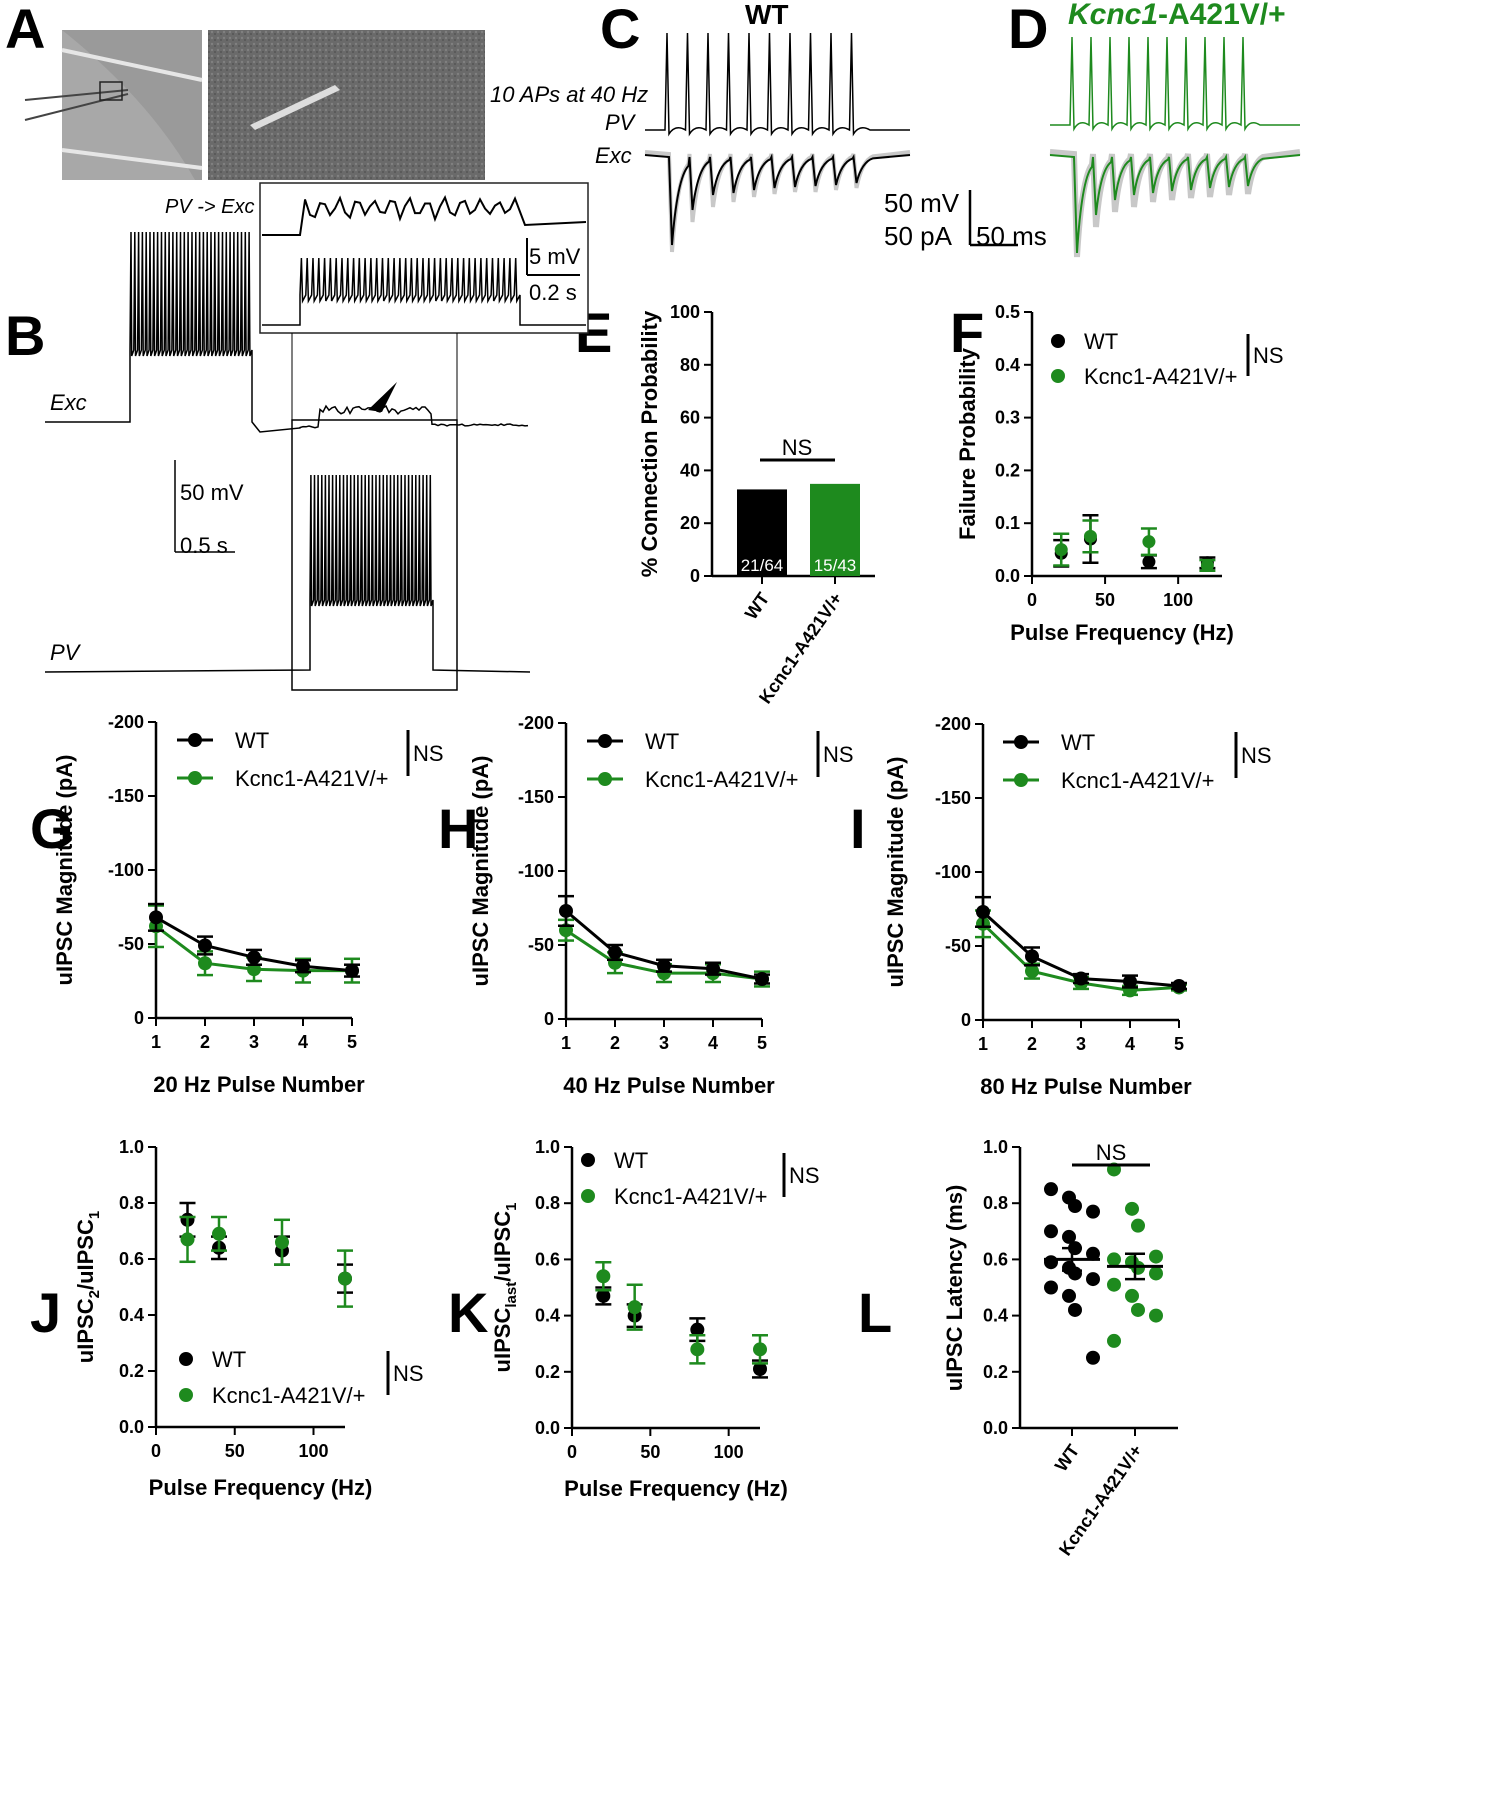  What do you see at coordinates (254, 1042) in the screenshot?
I see `x-tick-label: 3` at bounding box center [254, 1042].